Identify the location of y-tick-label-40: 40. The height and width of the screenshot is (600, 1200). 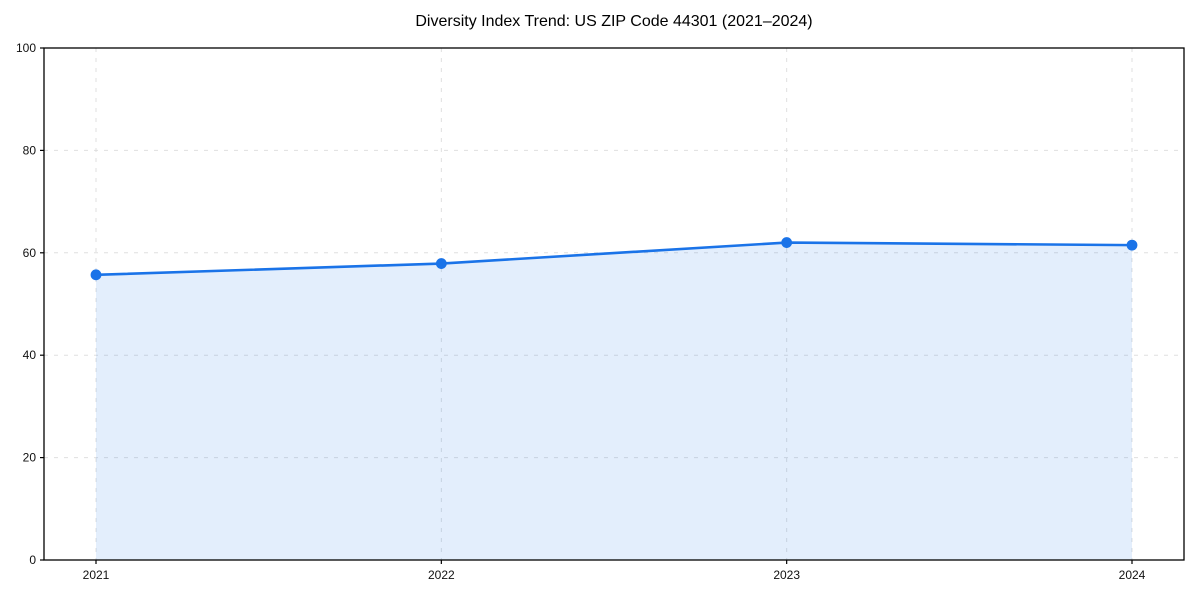
(30, 355).